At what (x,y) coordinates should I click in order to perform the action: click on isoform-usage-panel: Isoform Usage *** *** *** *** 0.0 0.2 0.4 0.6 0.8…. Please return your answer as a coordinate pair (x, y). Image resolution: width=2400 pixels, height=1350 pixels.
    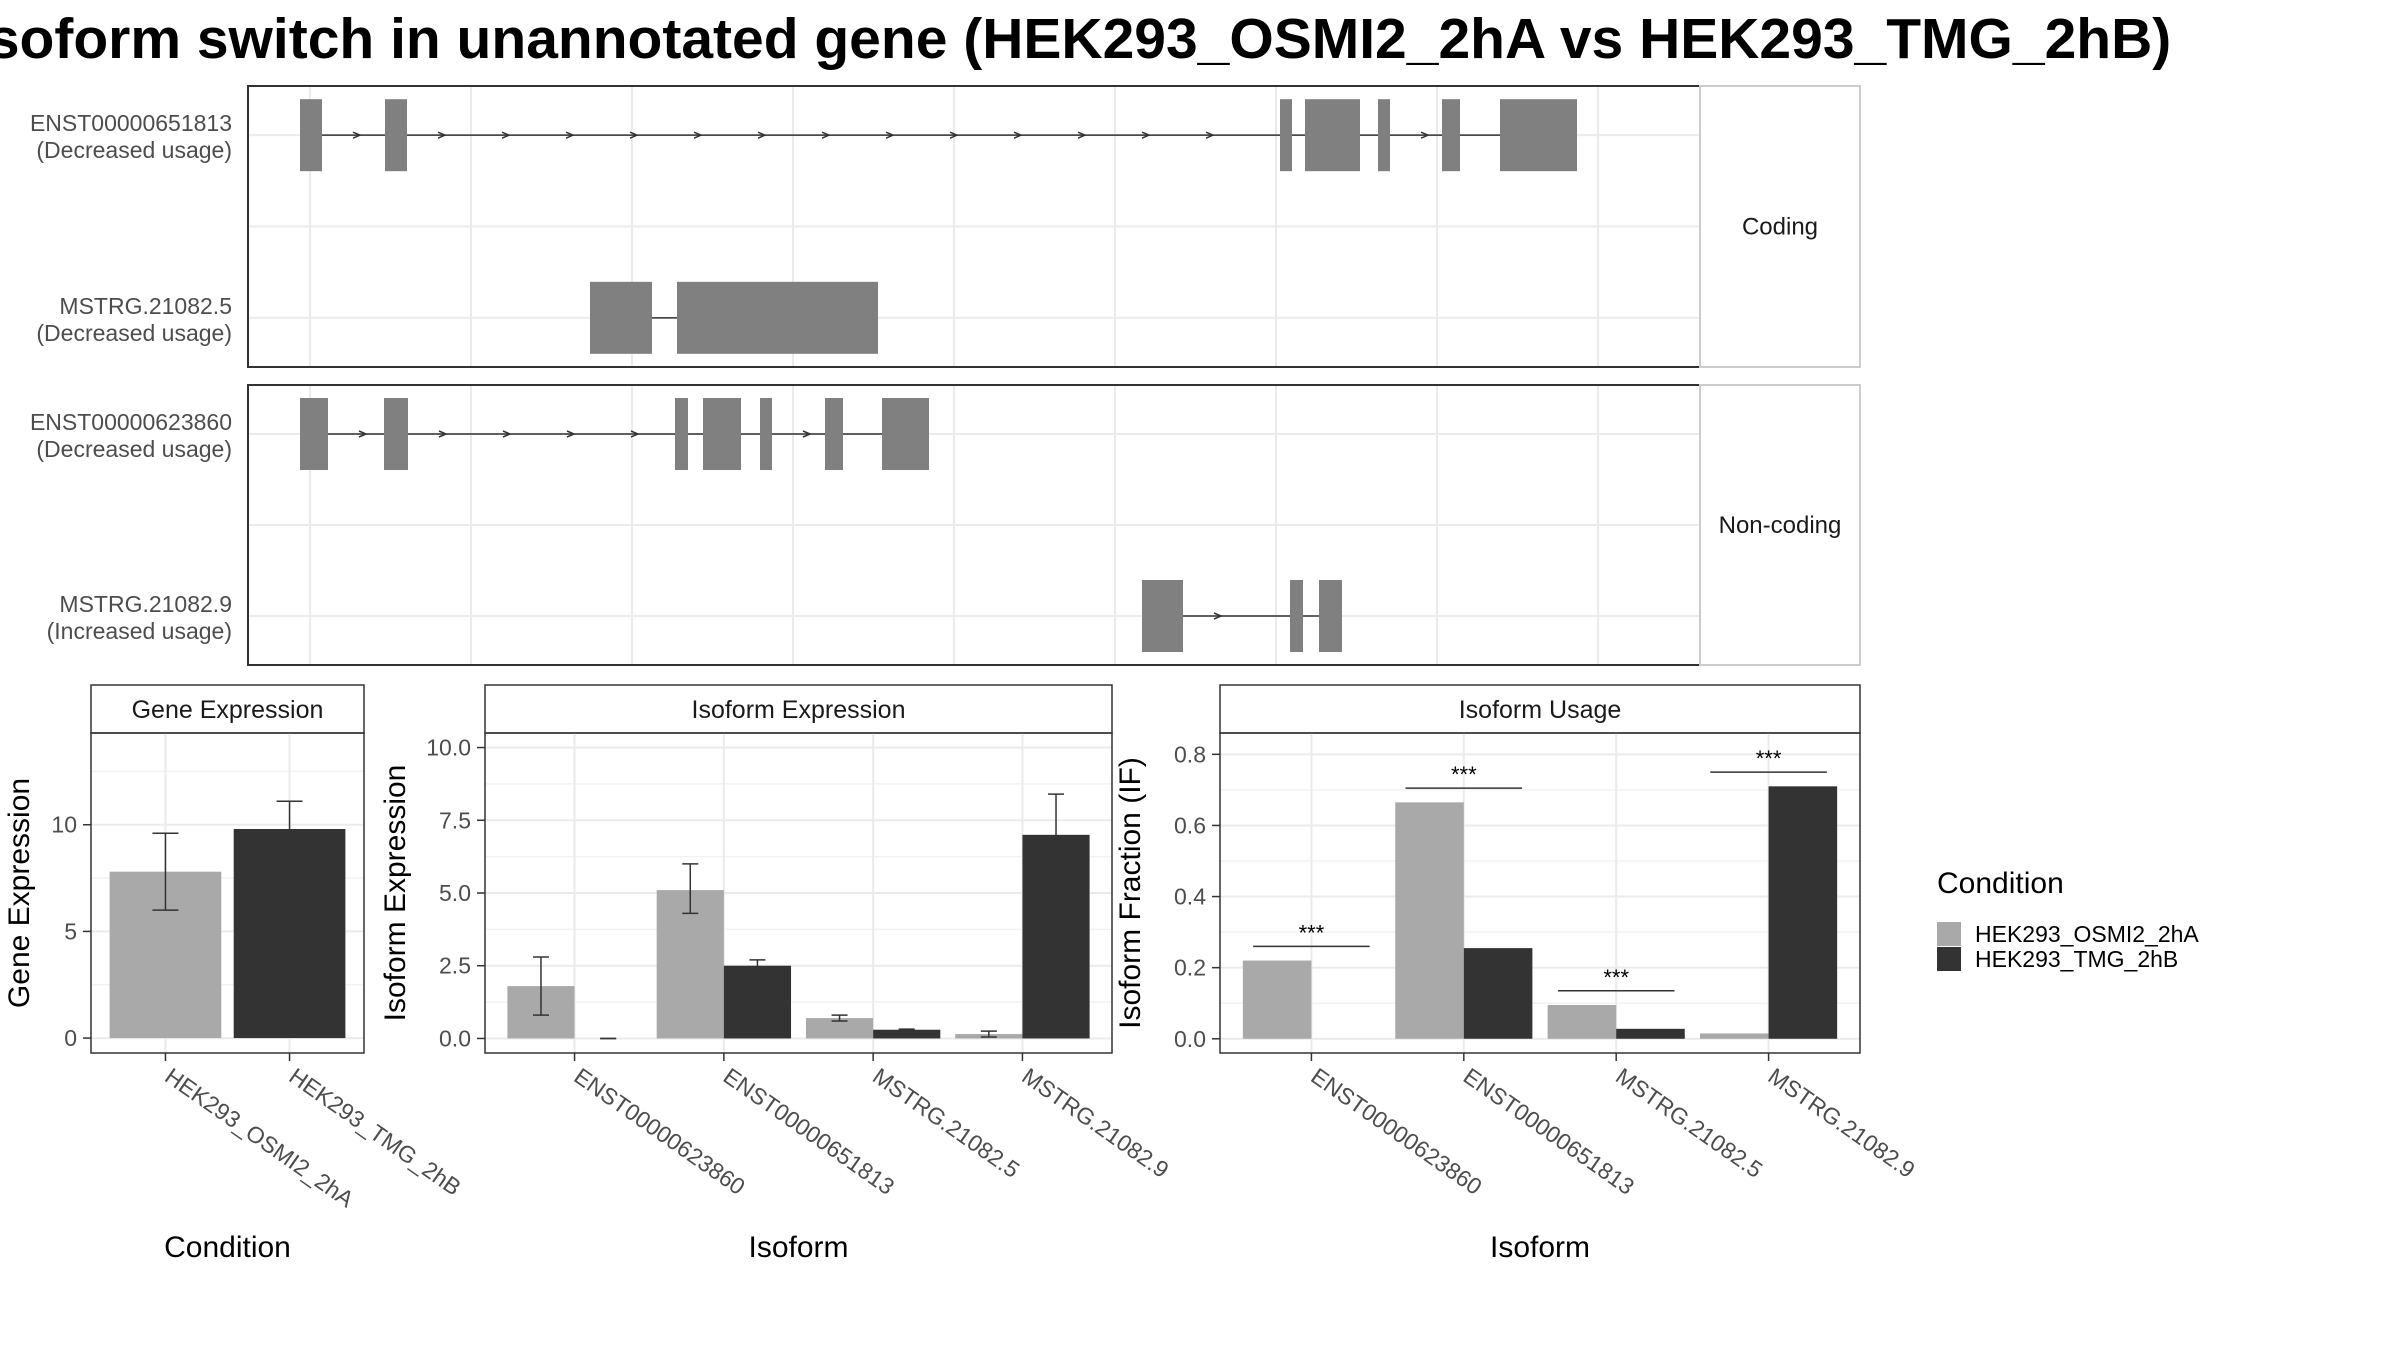
    Looking at the image, I should click on (1517, 974).